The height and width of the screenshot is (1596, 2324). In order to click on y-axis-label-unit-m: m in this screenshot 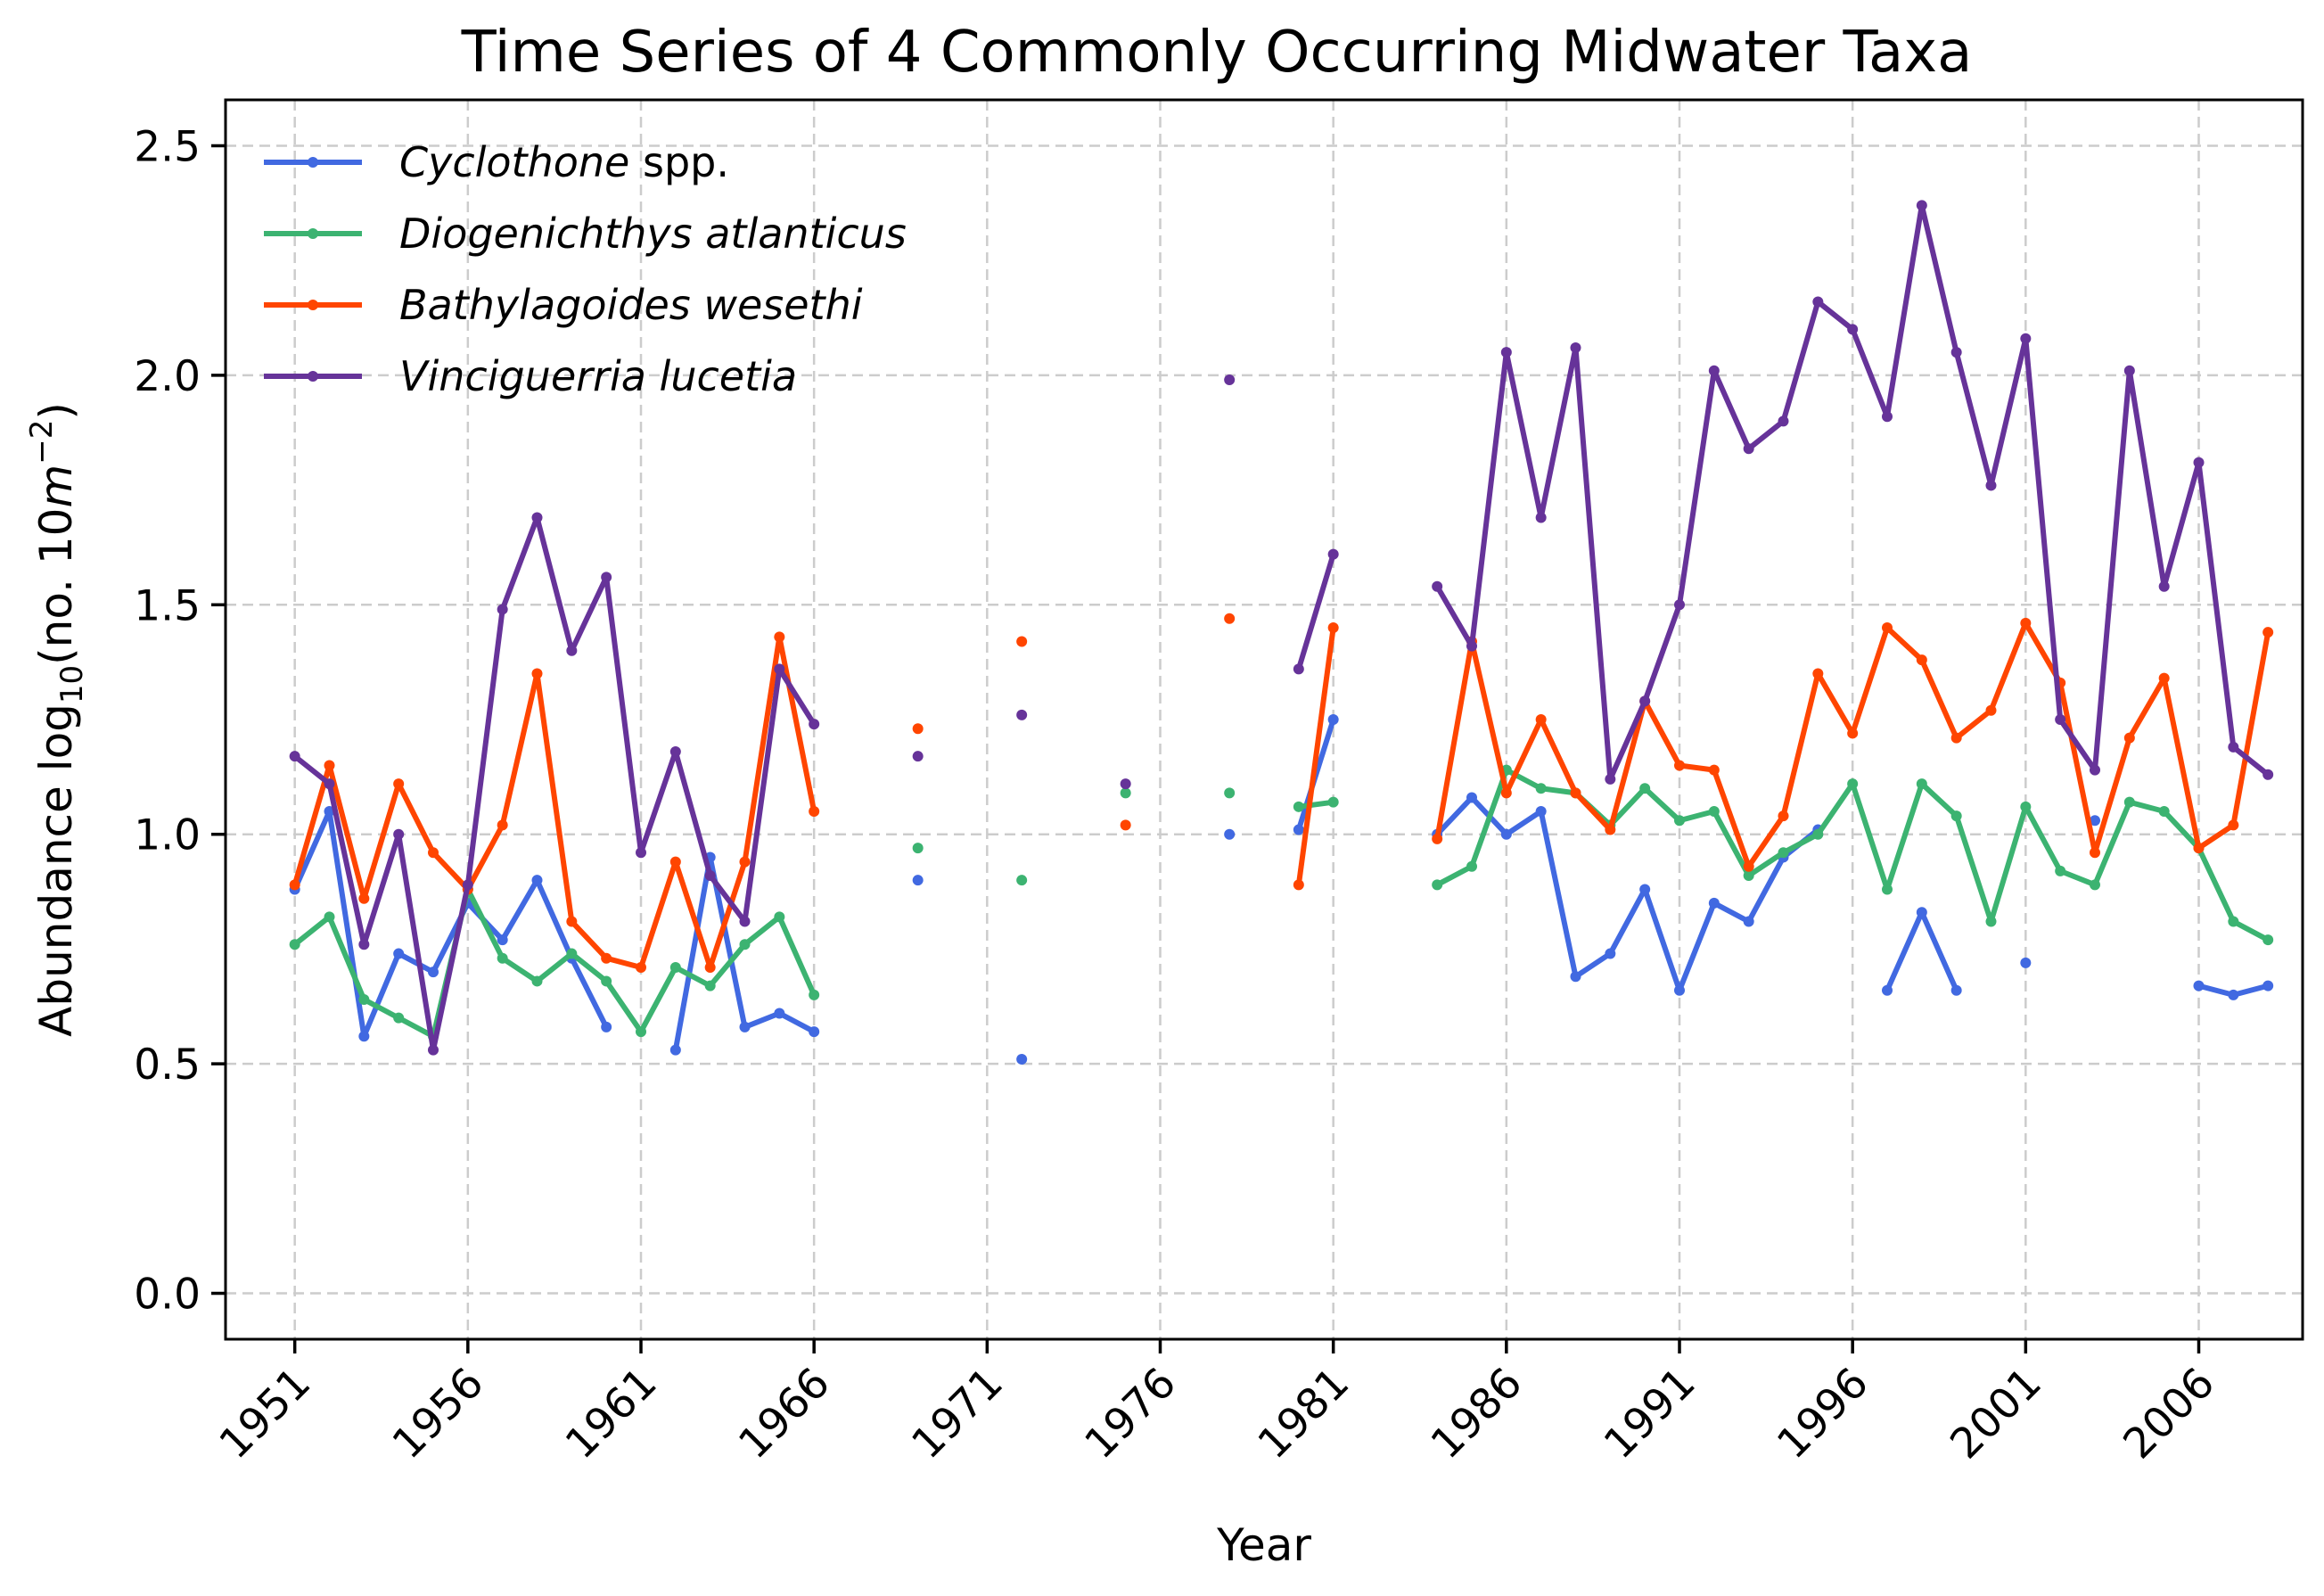, I will do `click(56, 486)`.